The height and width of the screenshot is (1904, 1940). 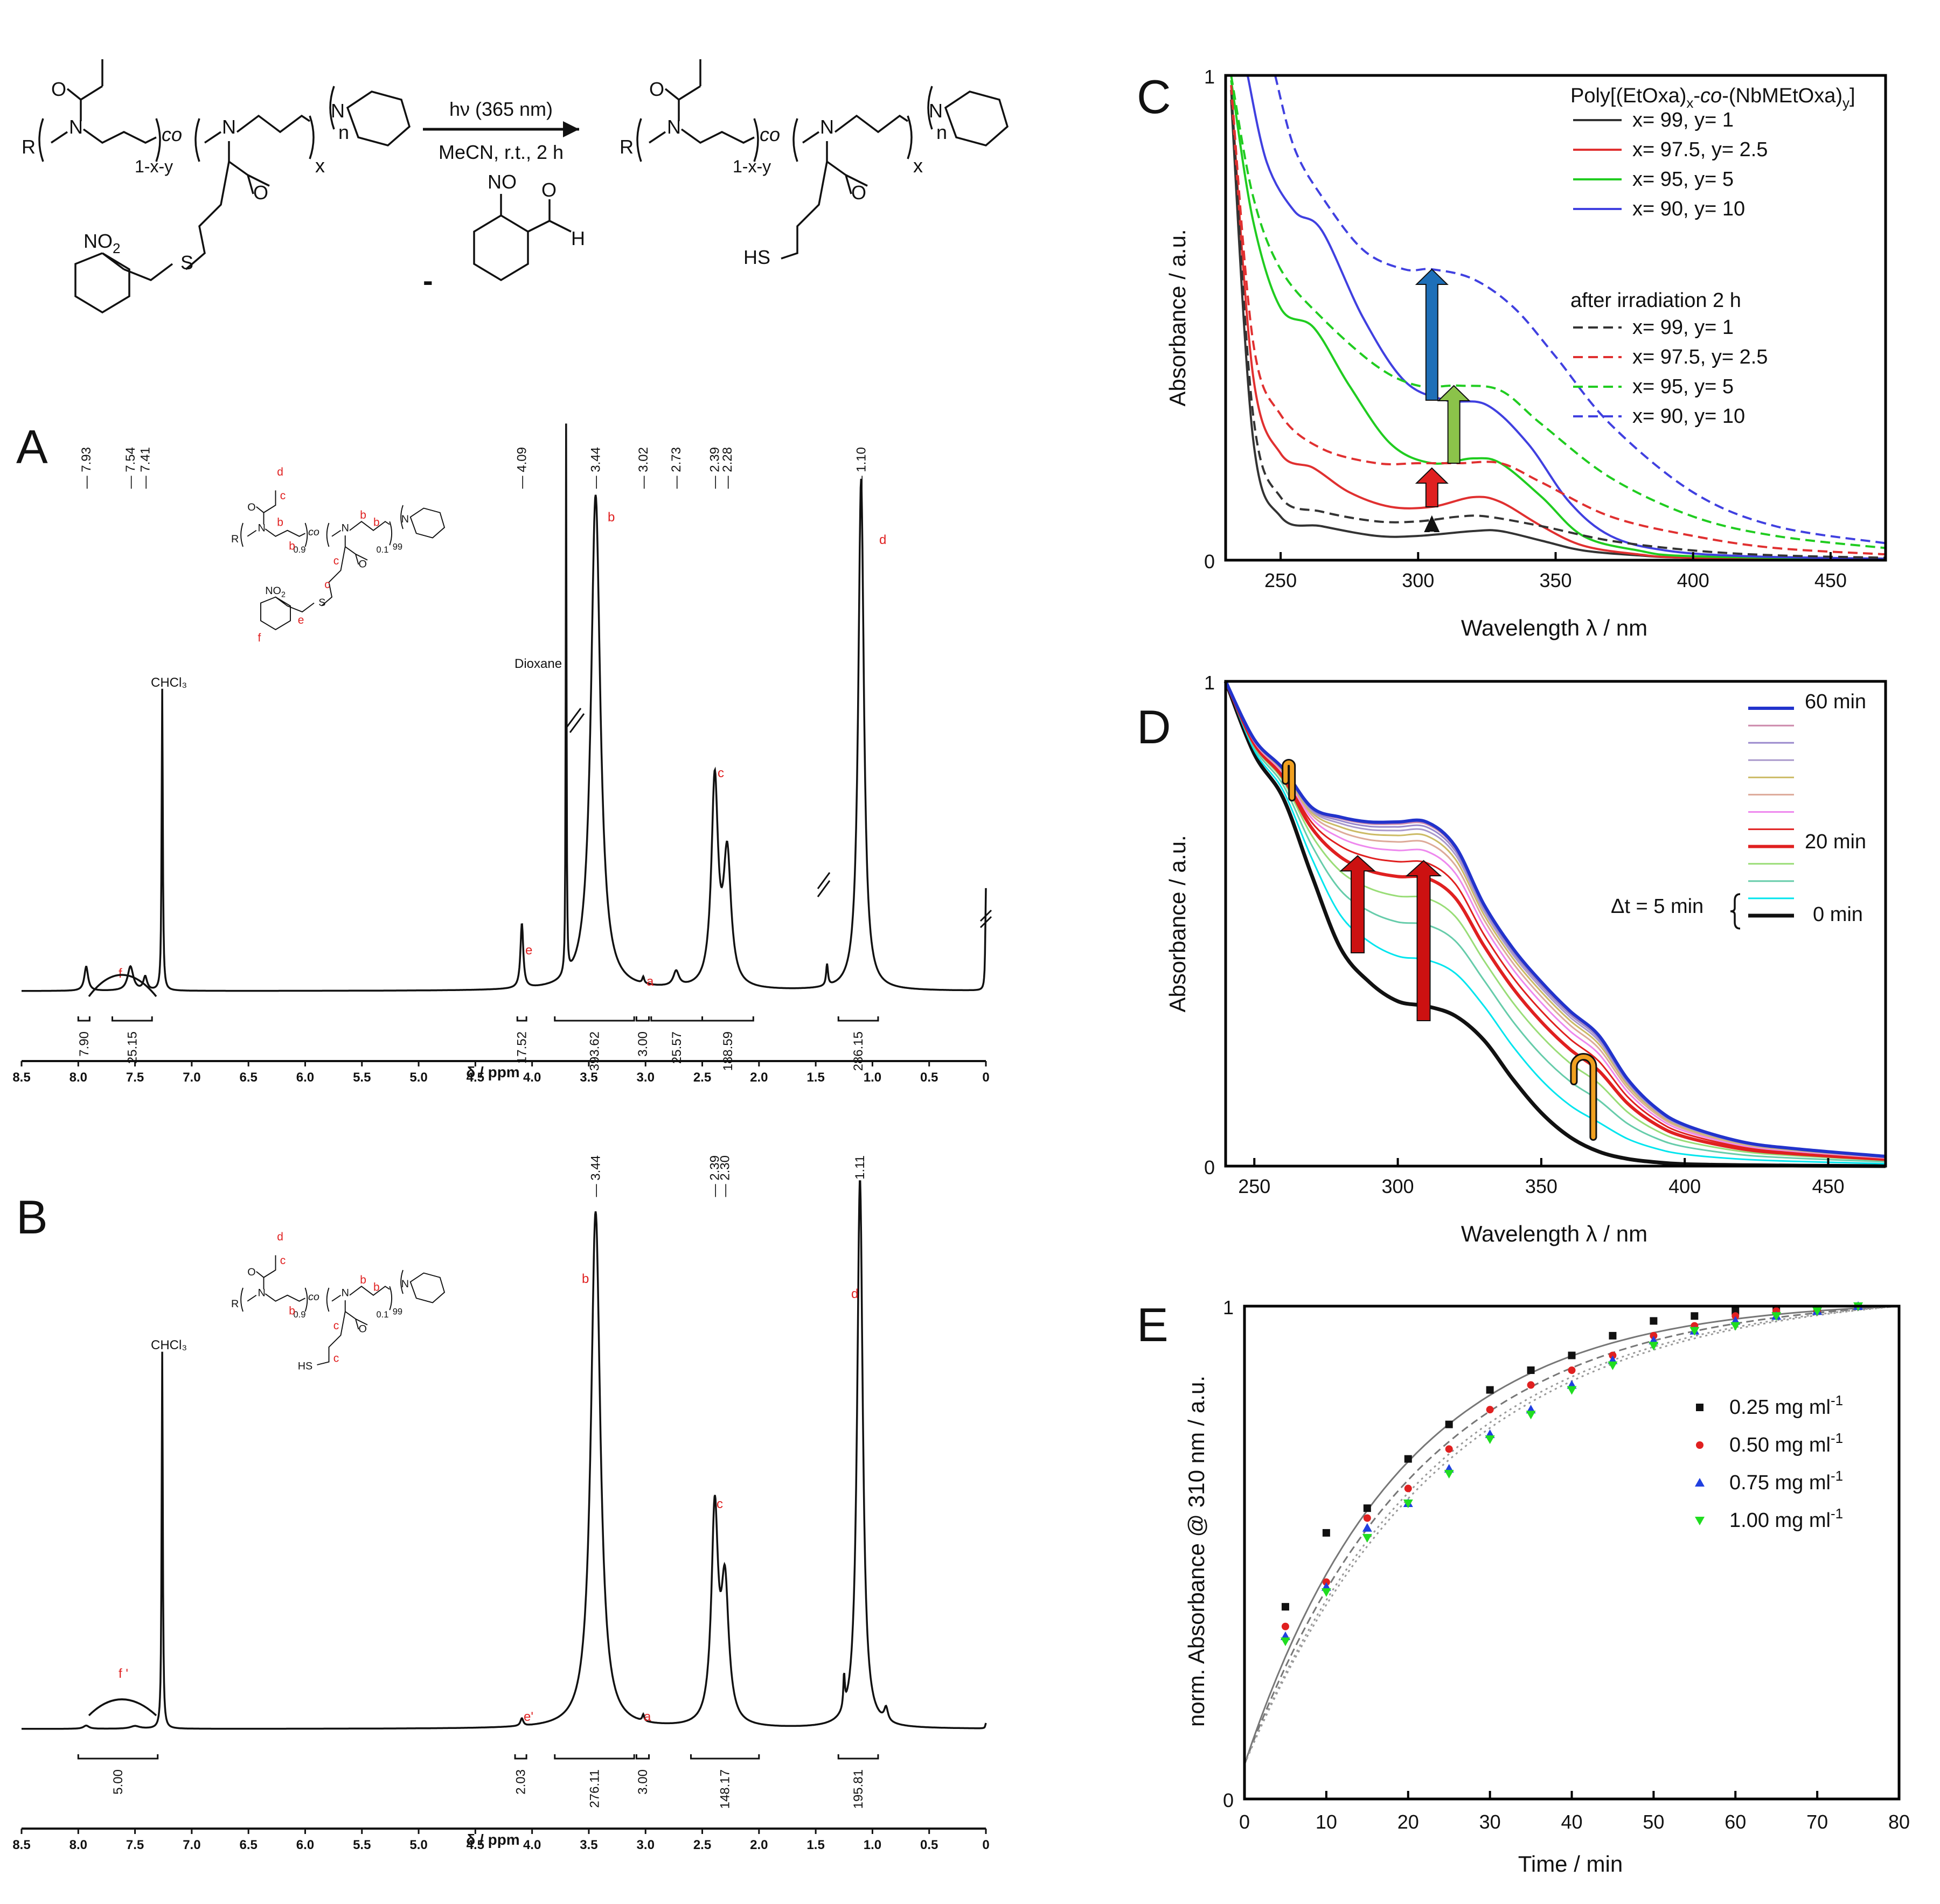 I want to click on nmr-a-struct-lbl-c2: c, so click(x=336, y=561).